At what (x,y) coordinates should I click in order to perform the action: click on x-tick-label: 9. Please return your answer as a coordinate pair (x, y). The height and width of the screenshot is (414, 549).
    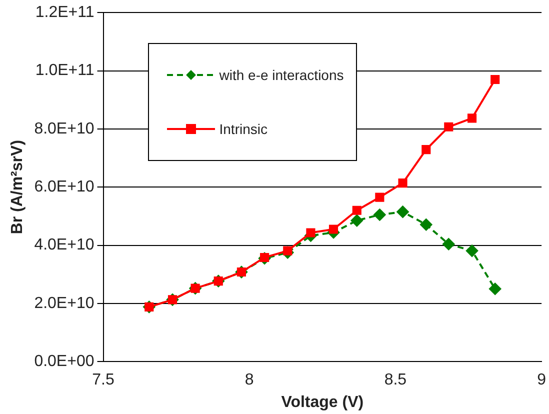
    Looking at the image, I should click on (541, 380).